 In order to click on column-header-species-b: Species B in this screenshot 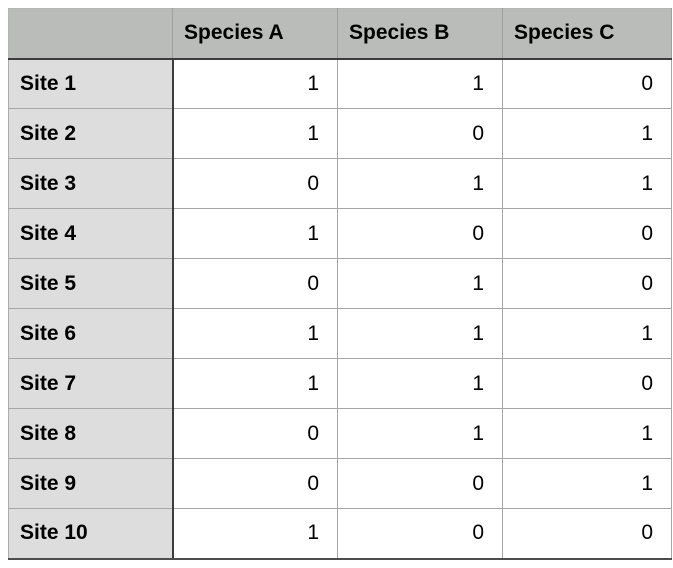, I will do `click(420, 34)`.